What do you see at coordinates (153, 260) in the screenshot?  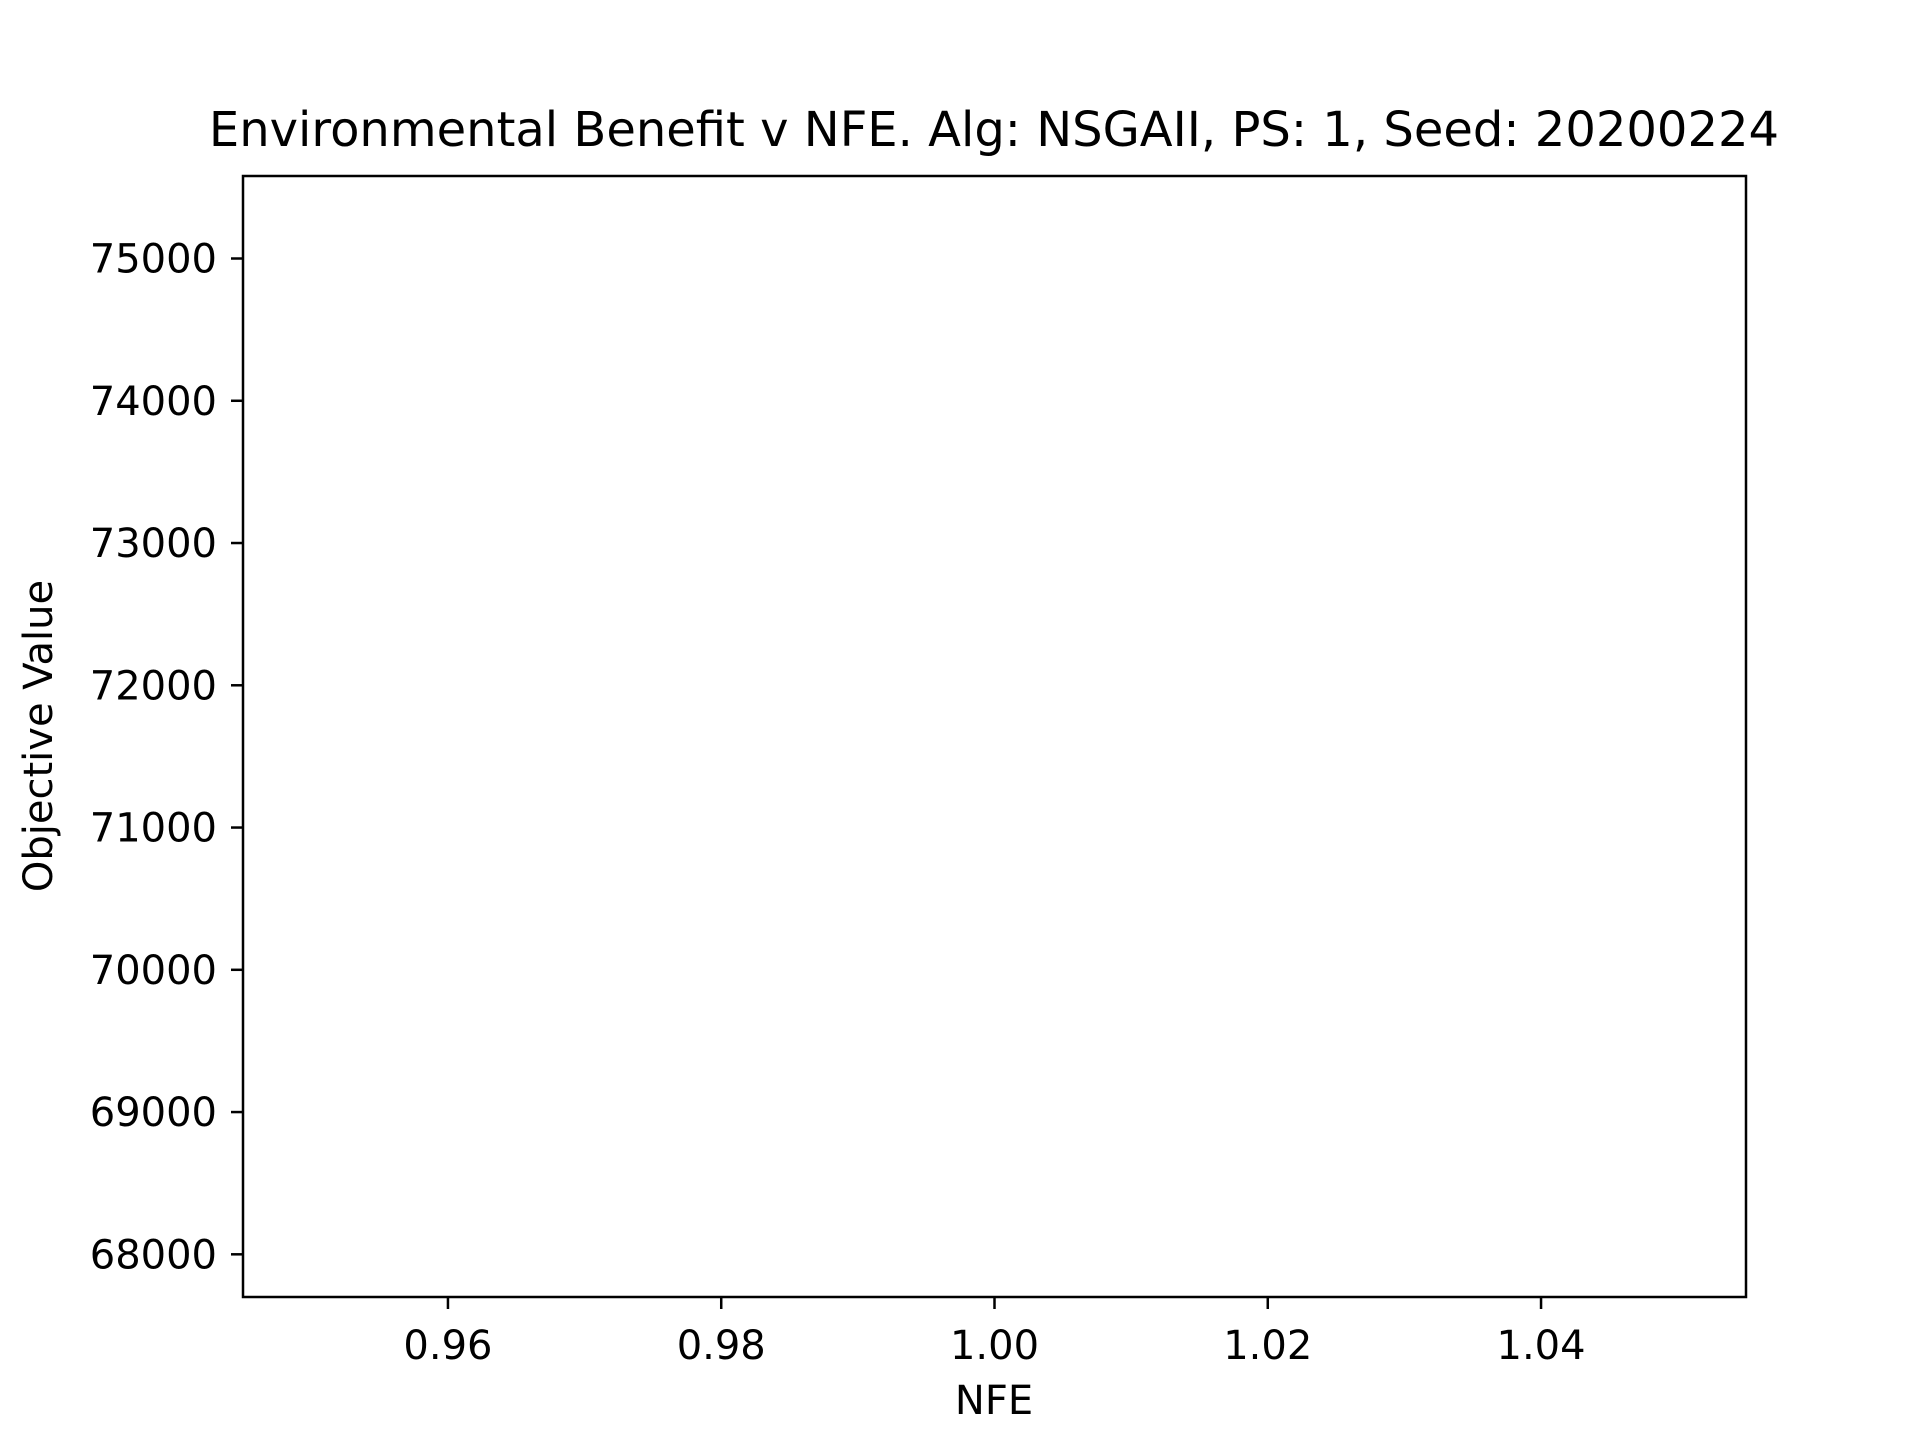 I see `y-tick-label: 75000` at bounding box center [153, 260].